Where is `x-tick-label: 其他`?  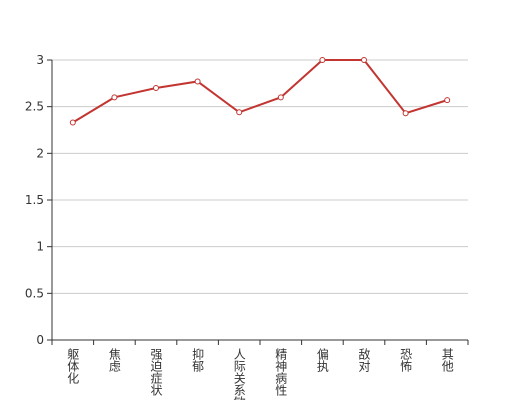
x-tick-label: 其他 is located at coordinates (447, 360).